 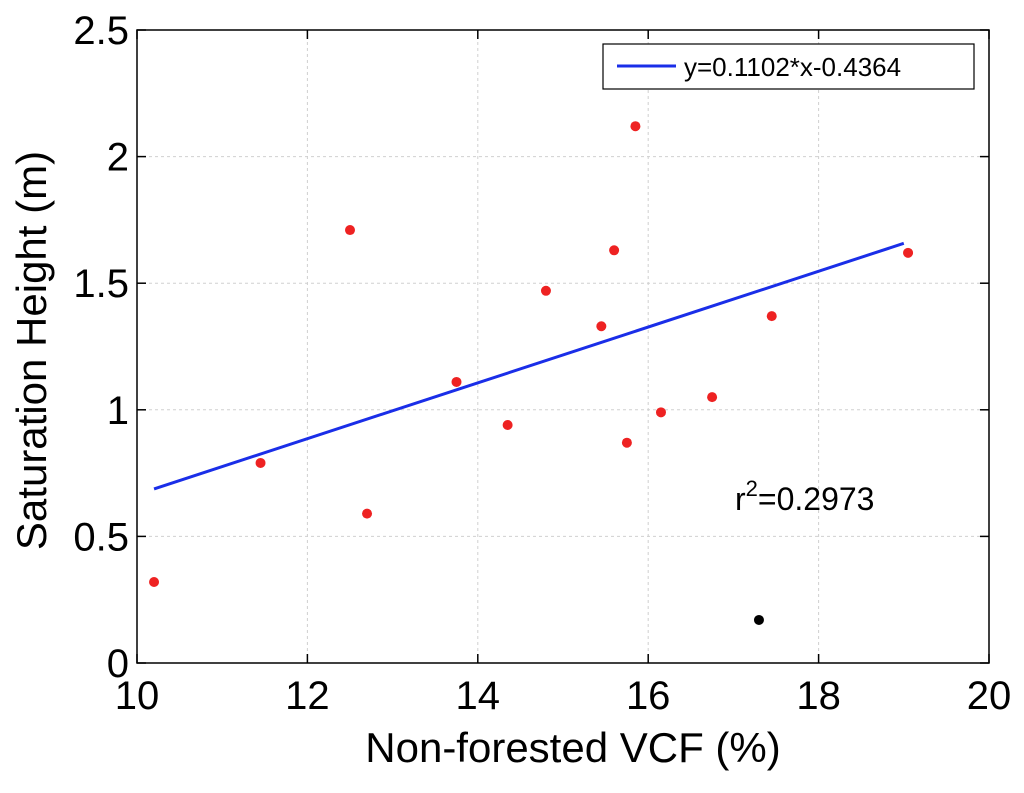 What do you see at coordinates (478, 696) in the screenshot?
I see `x-tick-label: 14` at bounding box center [478, 696].